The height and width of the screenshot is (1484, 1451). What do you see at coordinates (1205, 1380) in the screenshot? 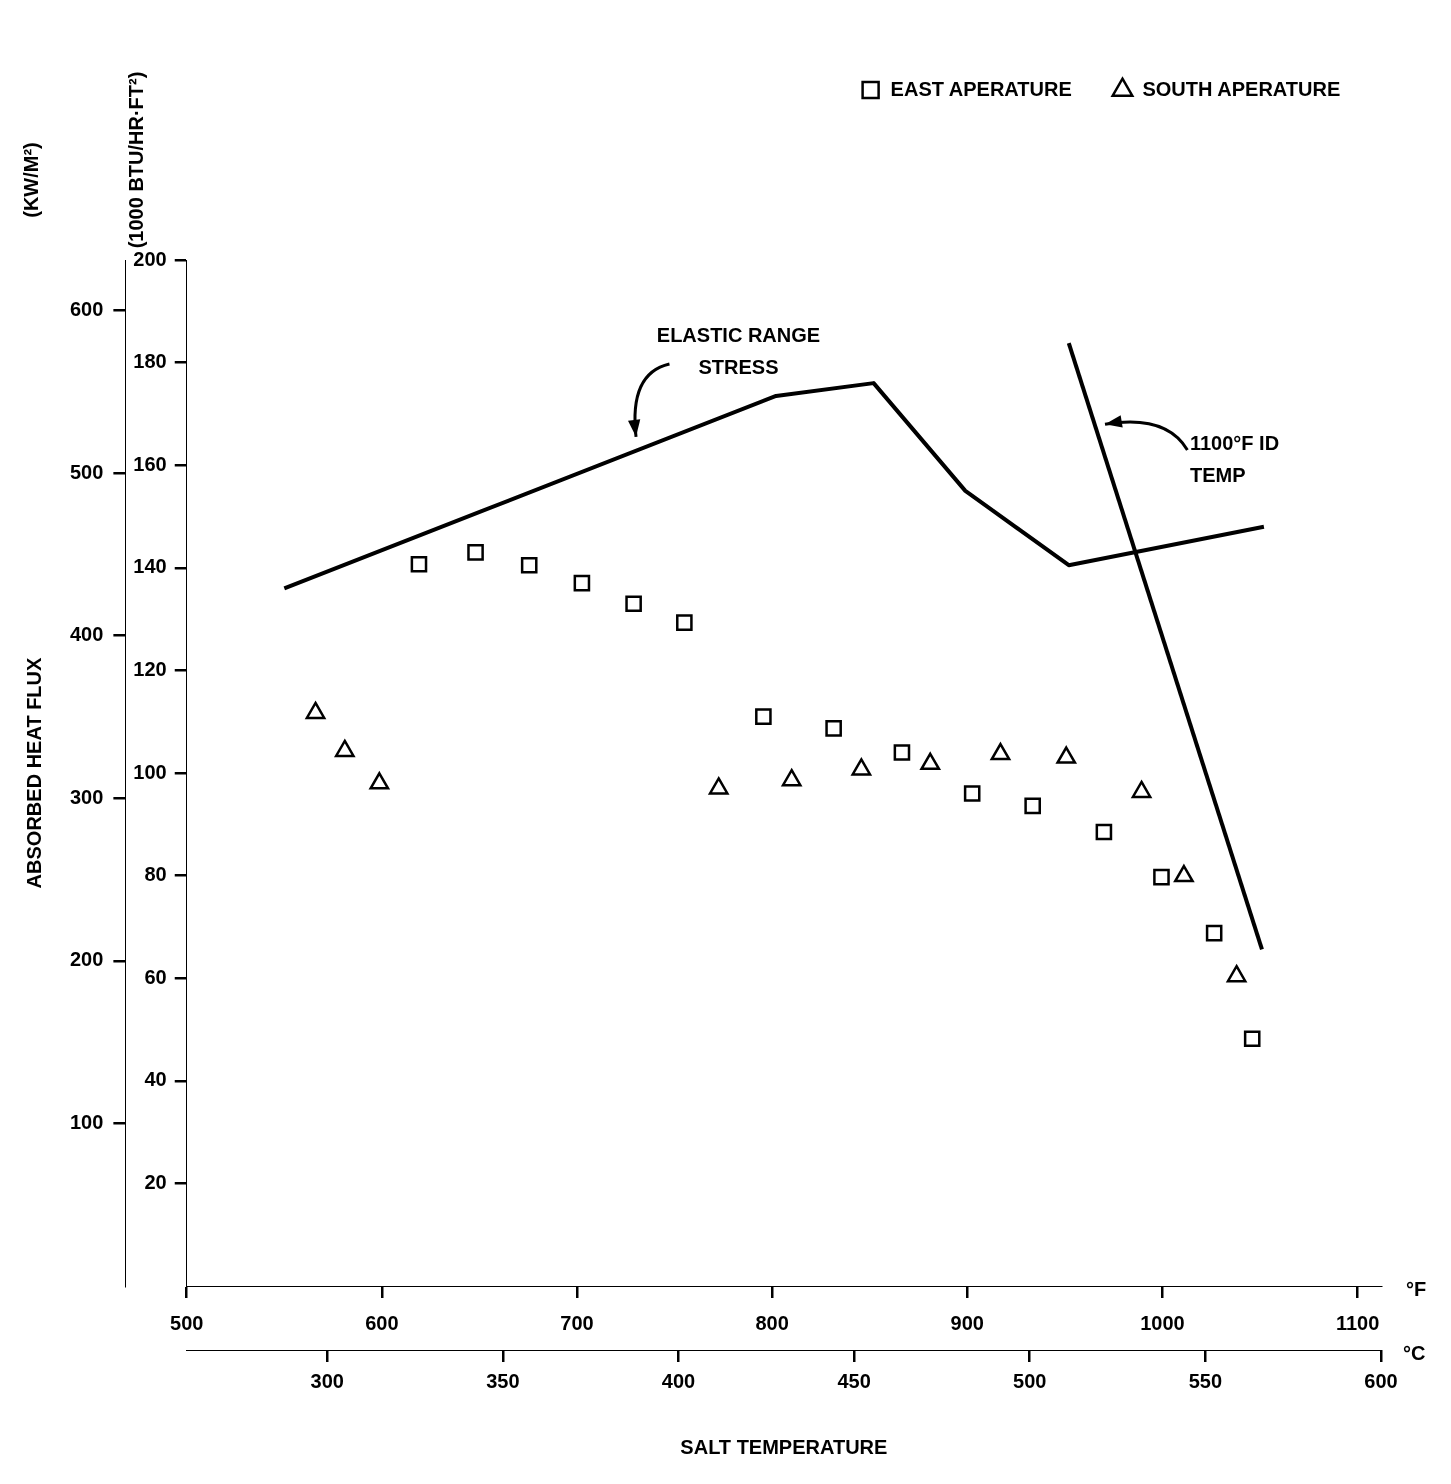
I see `x2-tick-label: 550` at bounding box center [1205, 1380].